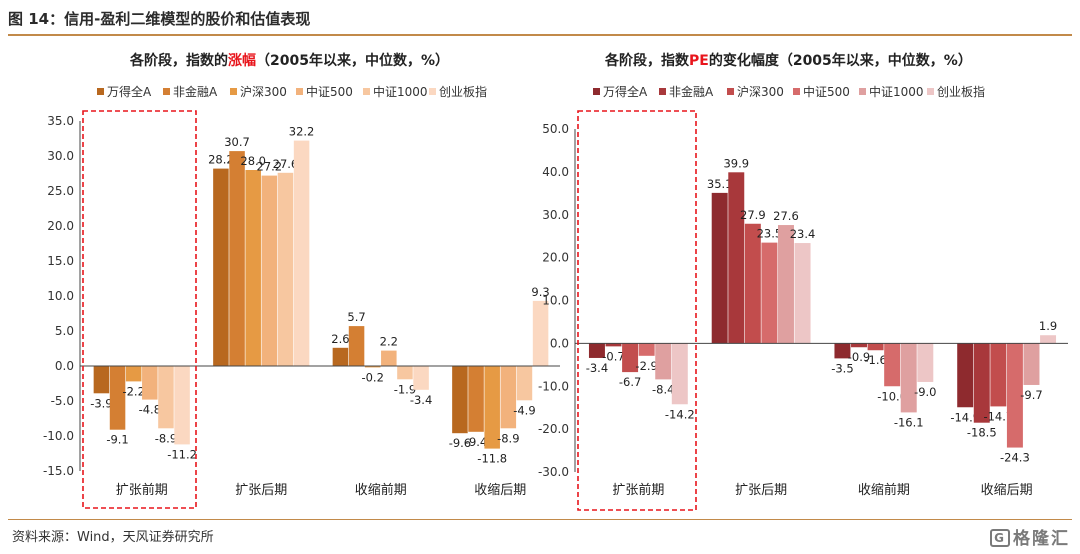 The width and height of the screenshot is (1080, 554). Describe the element at coordinates (826, 91) in the screenshot. I see `right-legend-label: 中证500` at that location.